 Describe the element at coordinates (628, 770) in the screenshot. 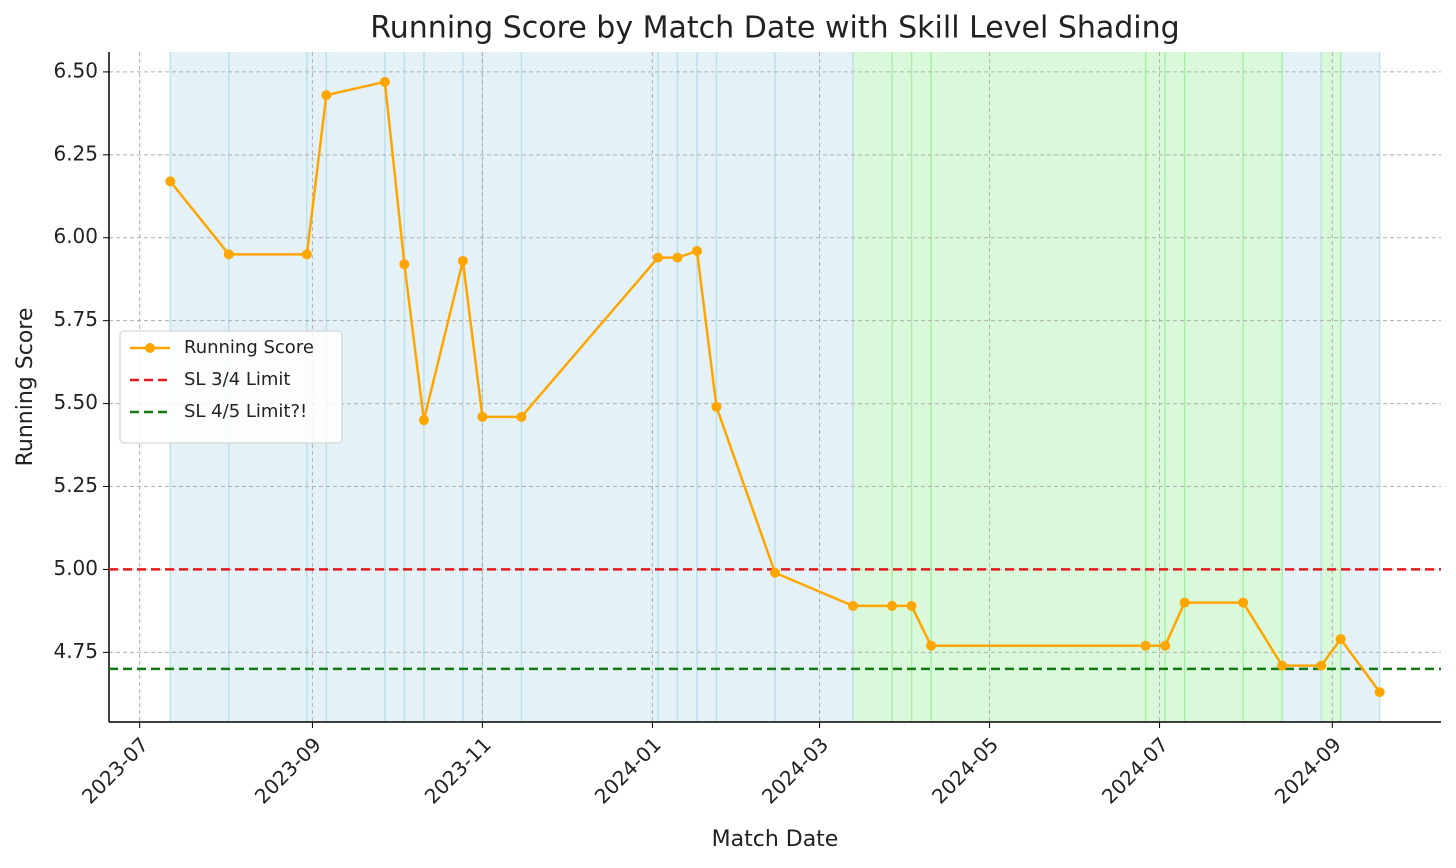

I see `x-tick-label: 2024-01` at that location.